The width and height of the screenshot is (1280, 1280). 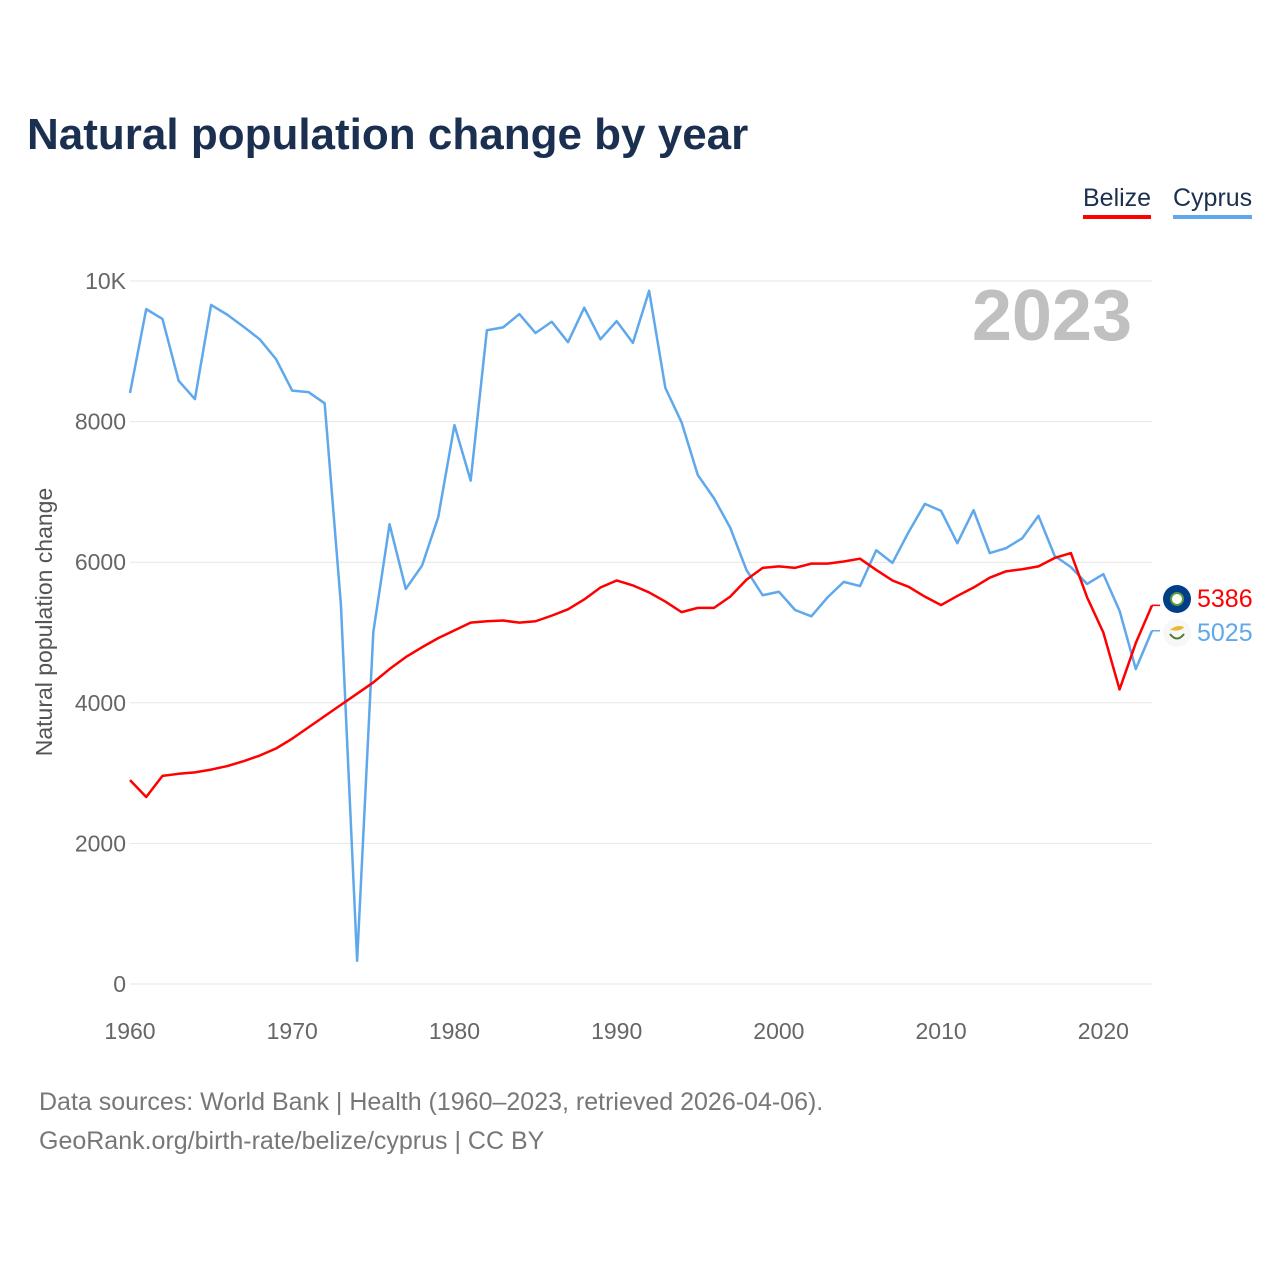 I want to click on x-tick-label: 2000, so click(x=778, y=1031).